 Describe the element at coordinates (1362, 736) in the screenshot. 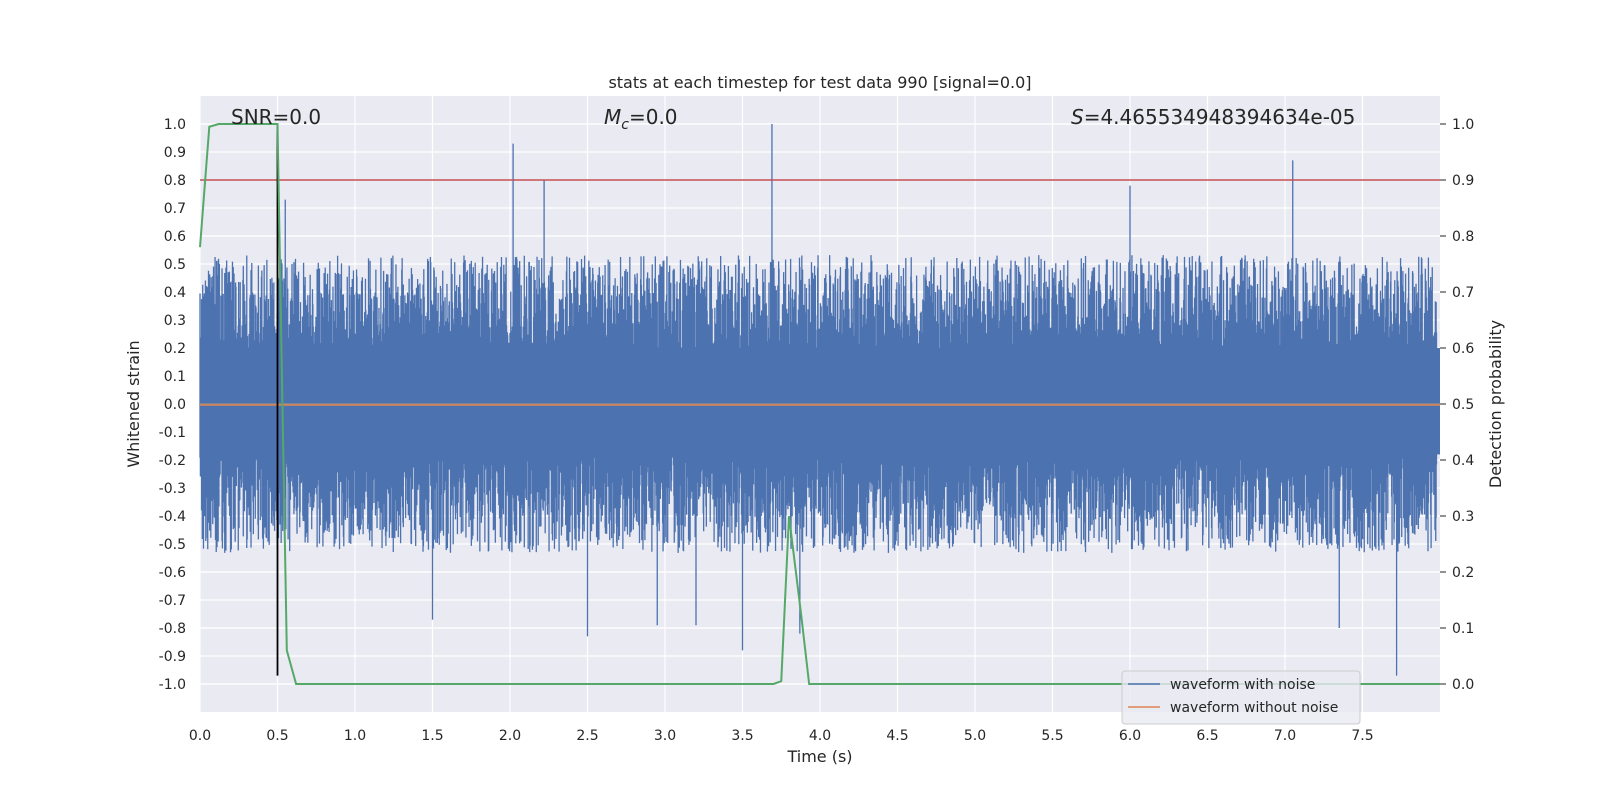

I see `x-tick-label: 7.5` at that location.